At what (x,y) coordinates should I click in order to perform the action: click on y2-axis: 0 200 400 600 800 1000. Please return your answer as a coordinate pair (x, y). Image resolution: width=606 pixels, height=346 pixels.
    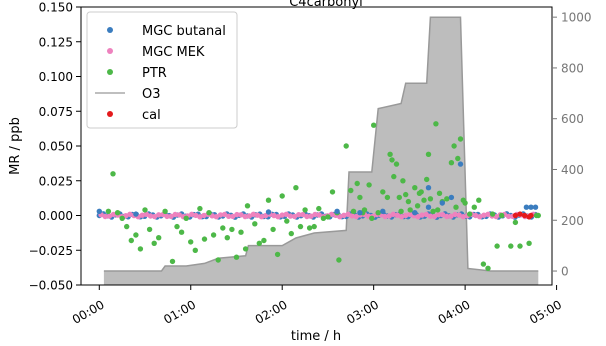
    Looking at the image, I should click on (572, 145).